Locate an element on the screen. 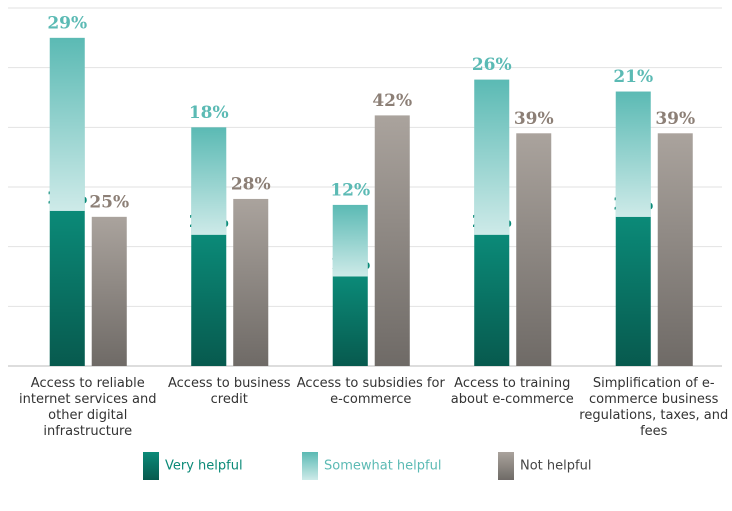 The width and height of the screenshot is (732, 511). legend-label: Very helpful is located at coordinates (204, 466).